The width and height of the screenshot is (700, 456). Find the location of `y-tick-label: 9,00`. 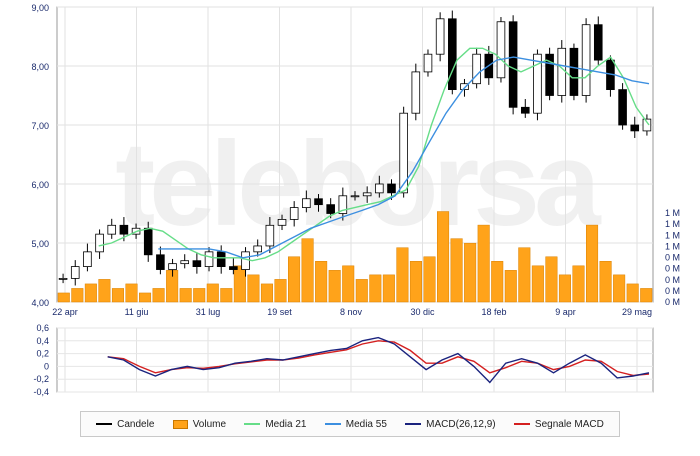

y-tick-label: 9,00 is located at coordinates (40, 8).